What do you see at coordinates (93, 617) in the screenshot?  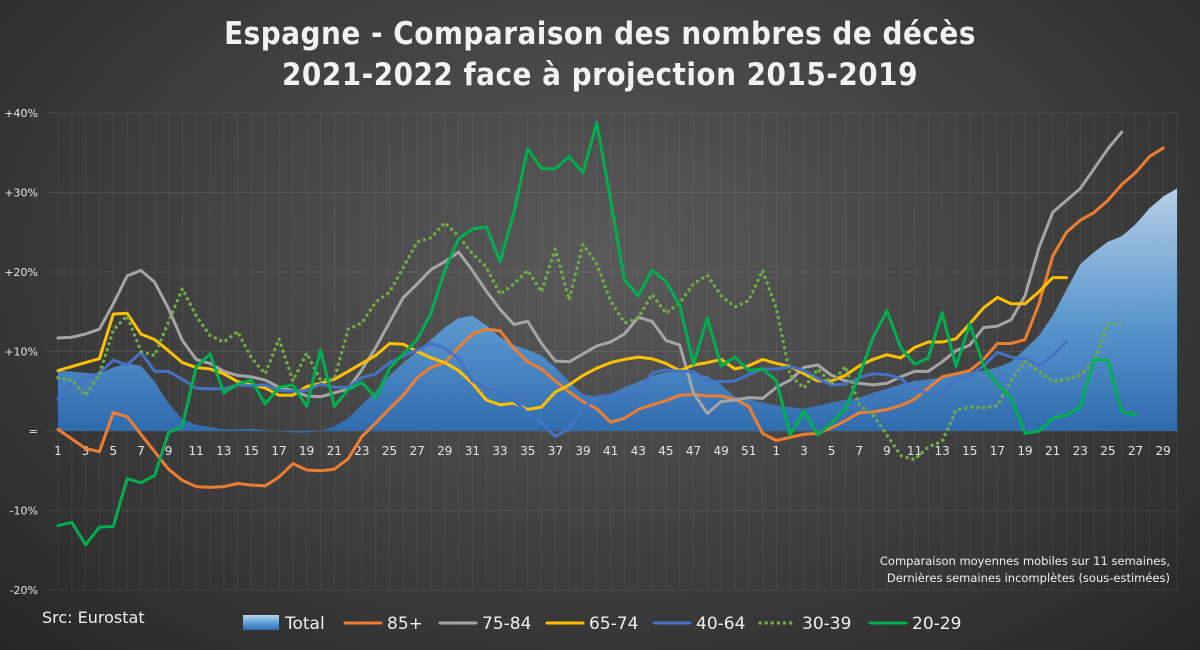 I see `source-label: Src: Eurostat` at bounding box center [93, 617].